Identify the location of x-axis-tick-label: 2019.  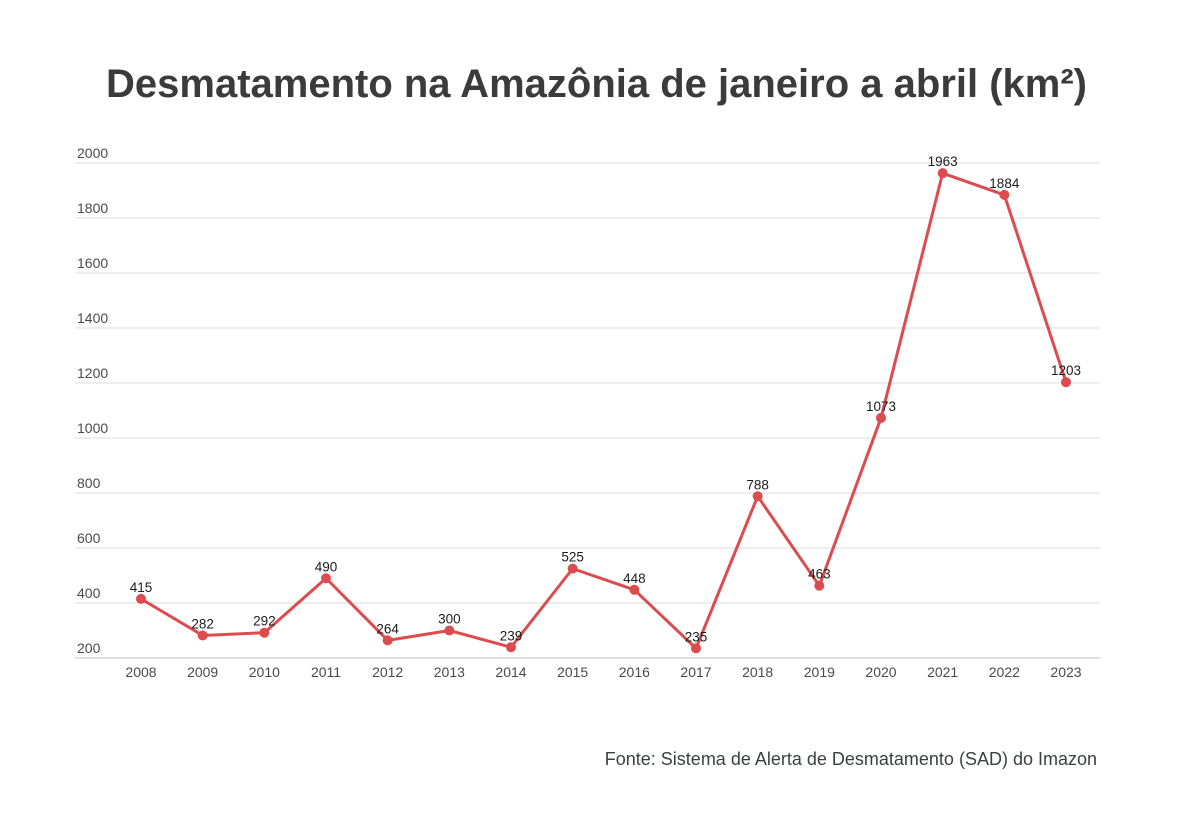
(819, 672).